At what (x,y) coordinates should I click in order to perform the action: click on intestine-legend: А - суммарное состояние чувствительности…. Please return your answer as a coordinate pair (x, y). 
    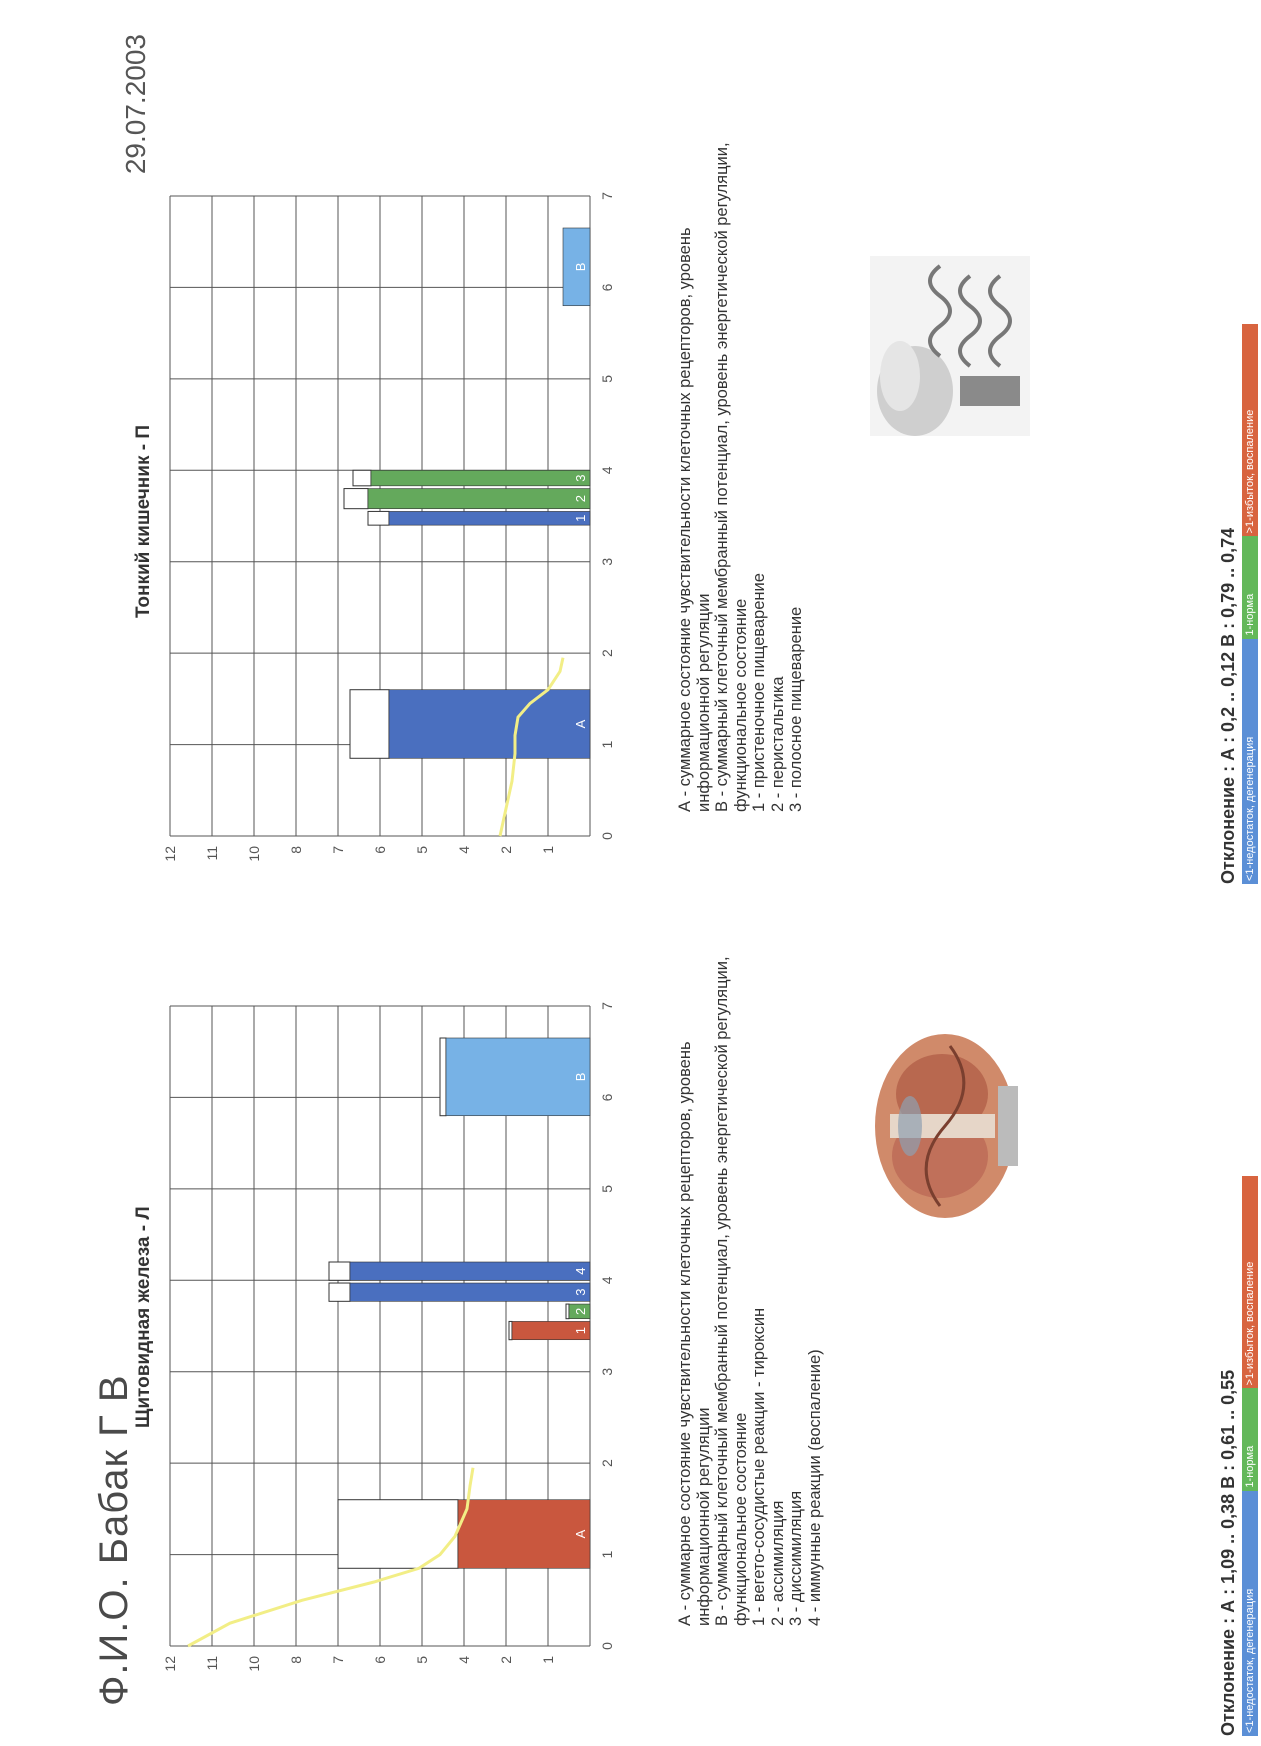
    Looking at the image, I should click on (741, 442).